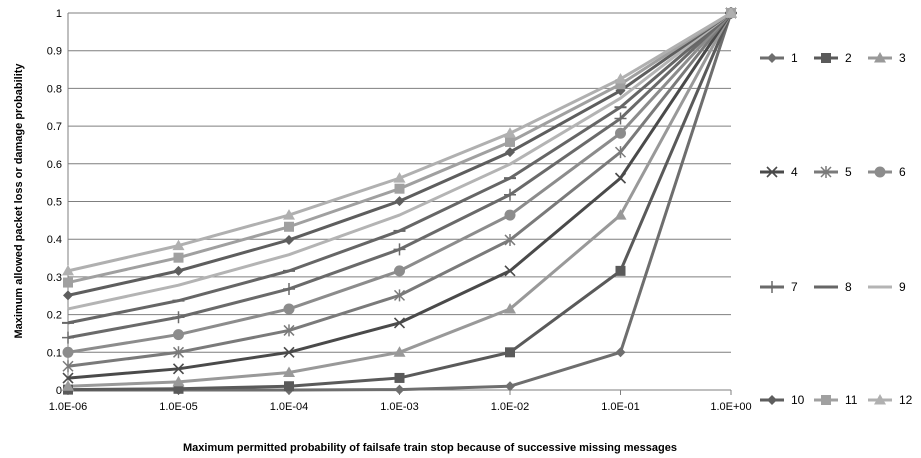 The image size is (921, 458). What do you see at coordinates (851, 400) in the screenshot?
I see `legend-label-11: 11` at bounding box center [851, 400].